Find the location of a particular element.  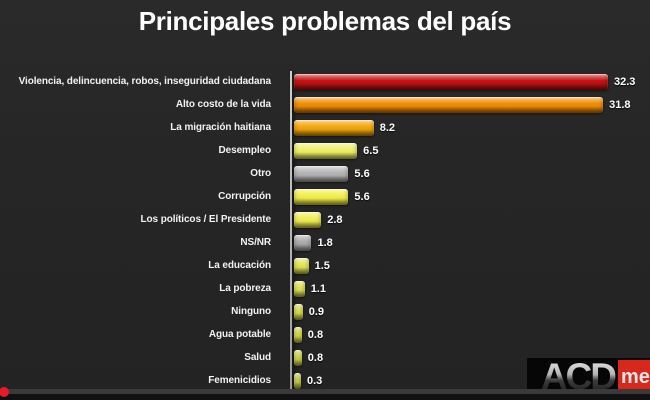

bar-row: Otro 5.6 is located at coordinates (325, 173).